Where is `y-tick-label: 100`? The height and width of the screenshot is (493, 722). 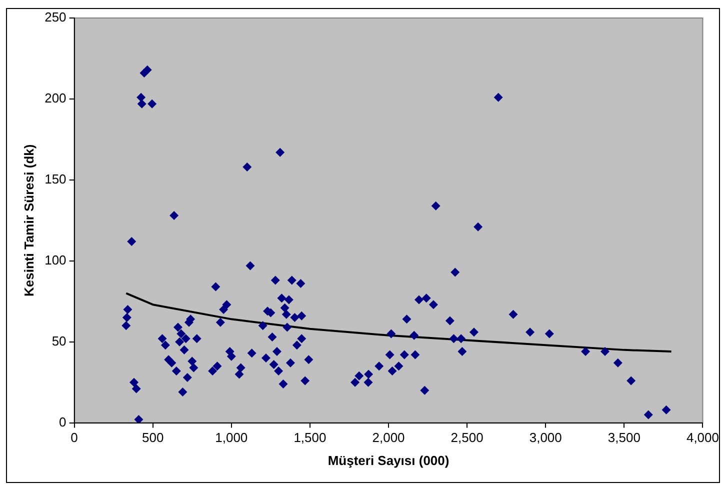
y-tick-label: 100 is located at coordinates (55, 260).